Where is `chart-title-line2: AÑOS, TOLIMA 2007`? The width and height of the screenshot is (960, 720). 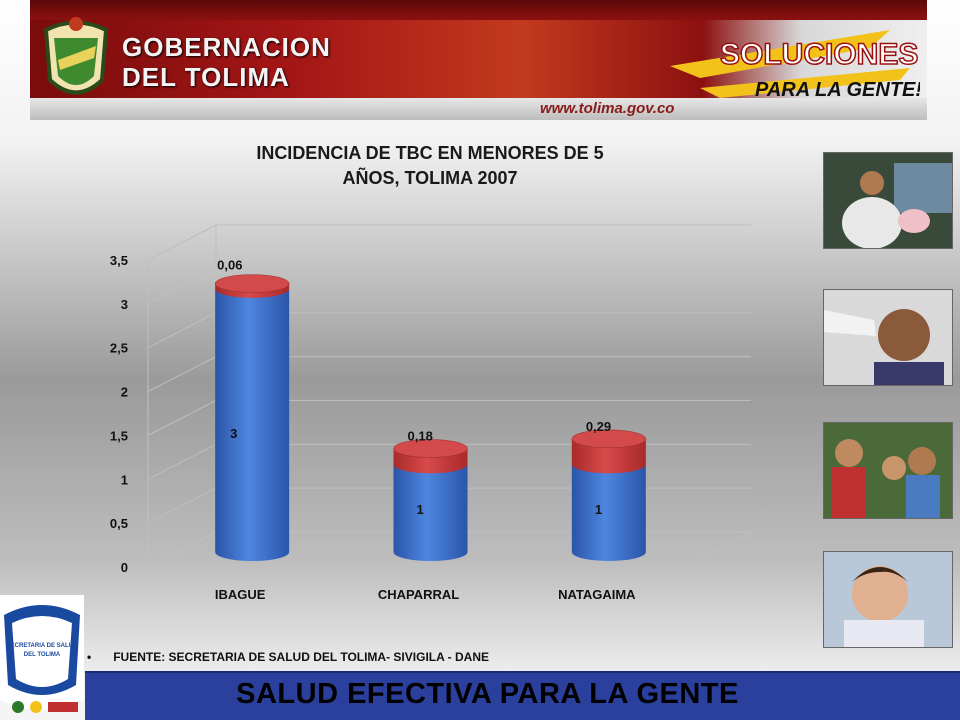
chart-title-line2: AÑOS, TOLIMA 2007 is located at coordinates (430, 178).